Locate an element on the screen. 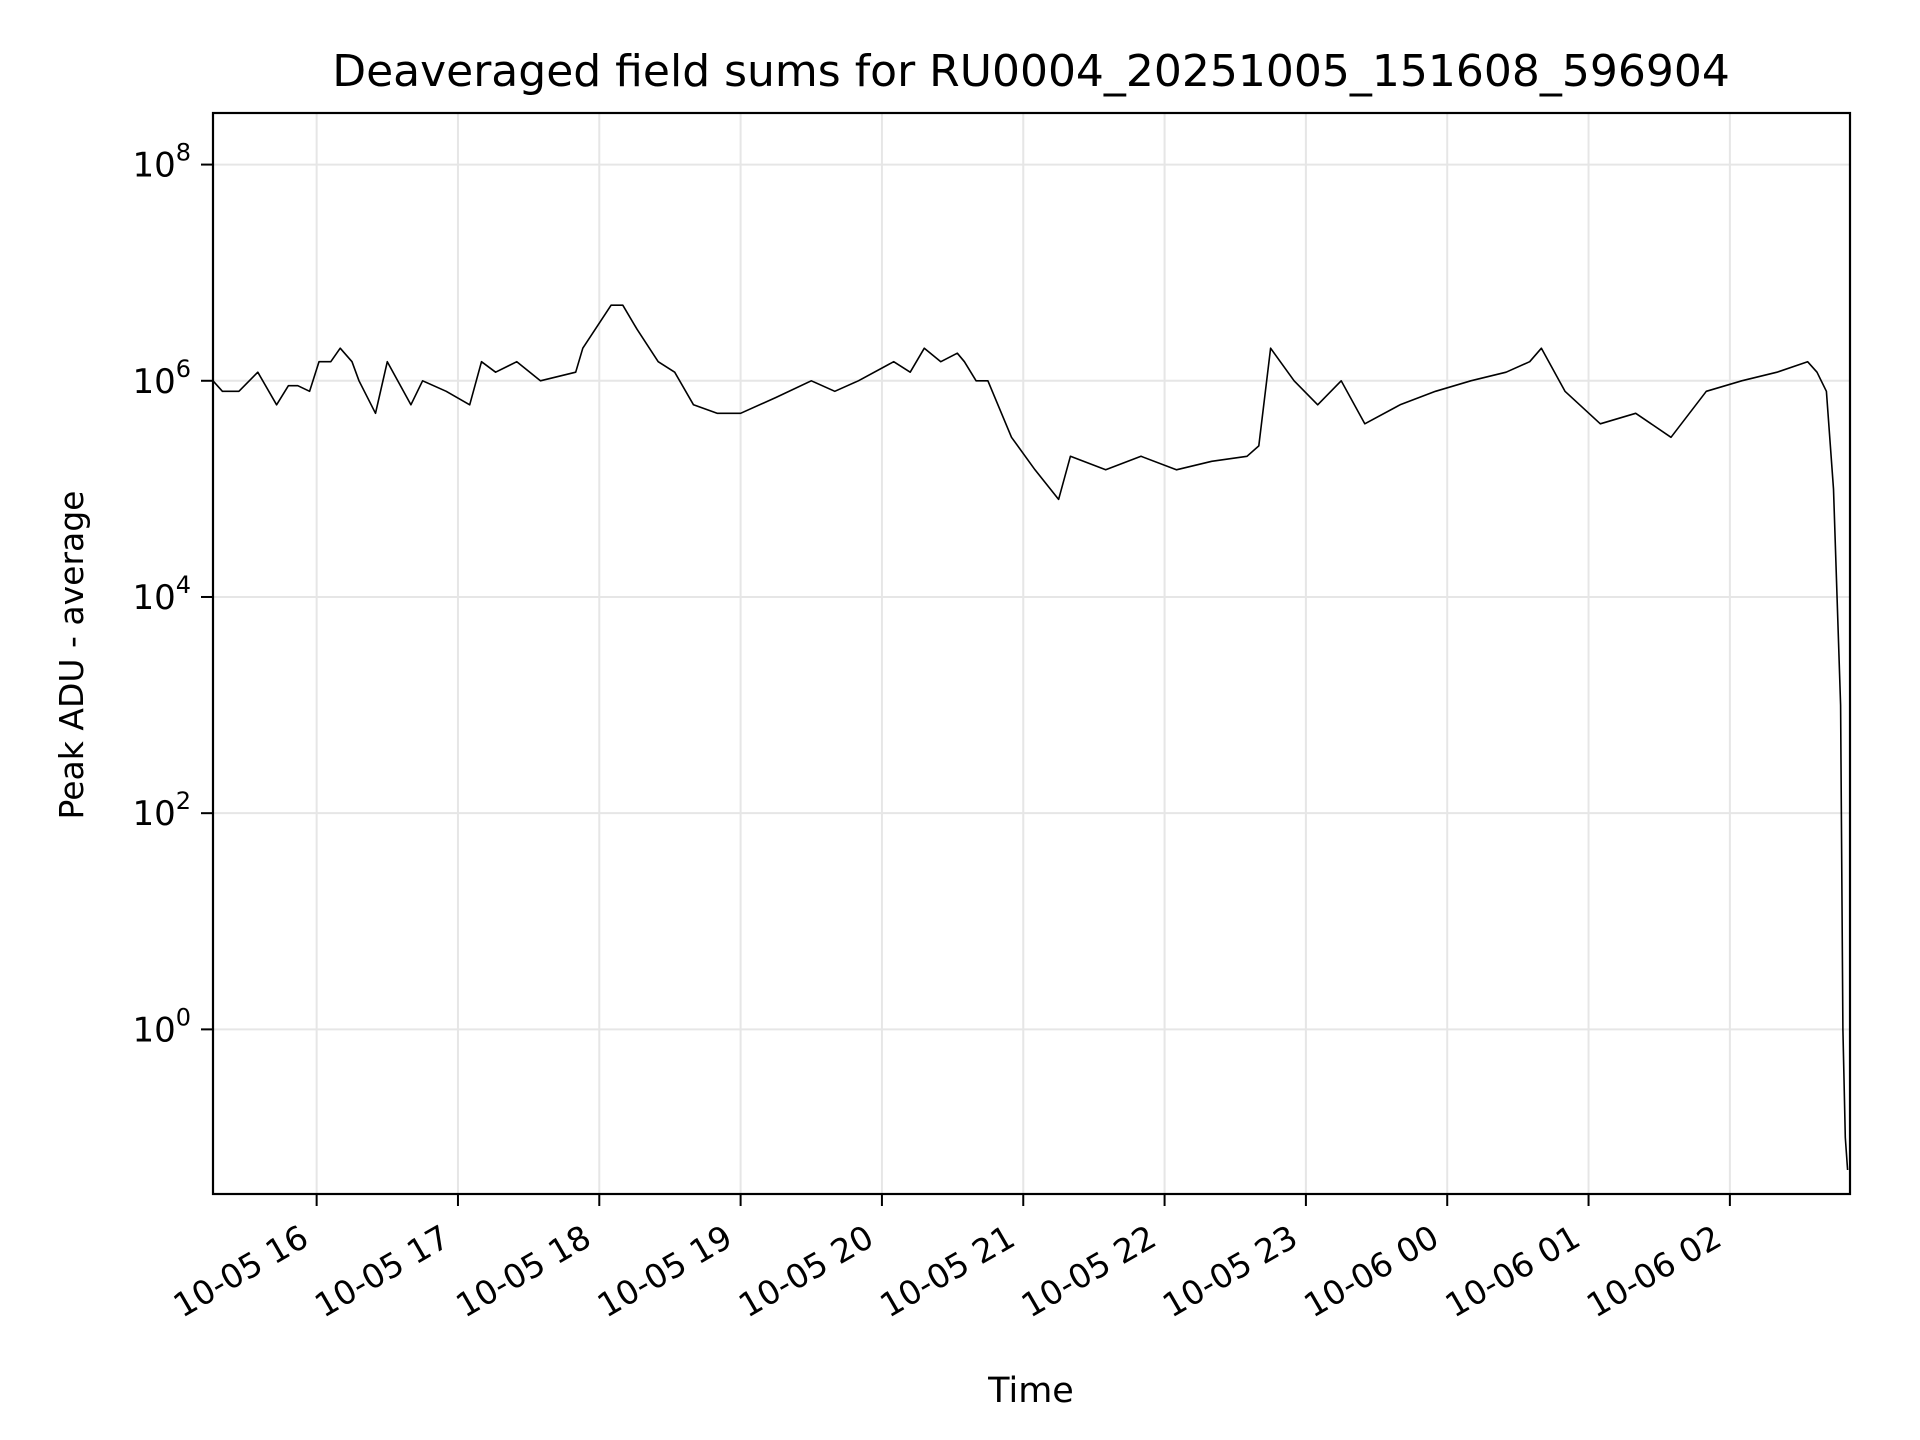  y-tick-label: 10⁸ is located at coordinates (161, 162).